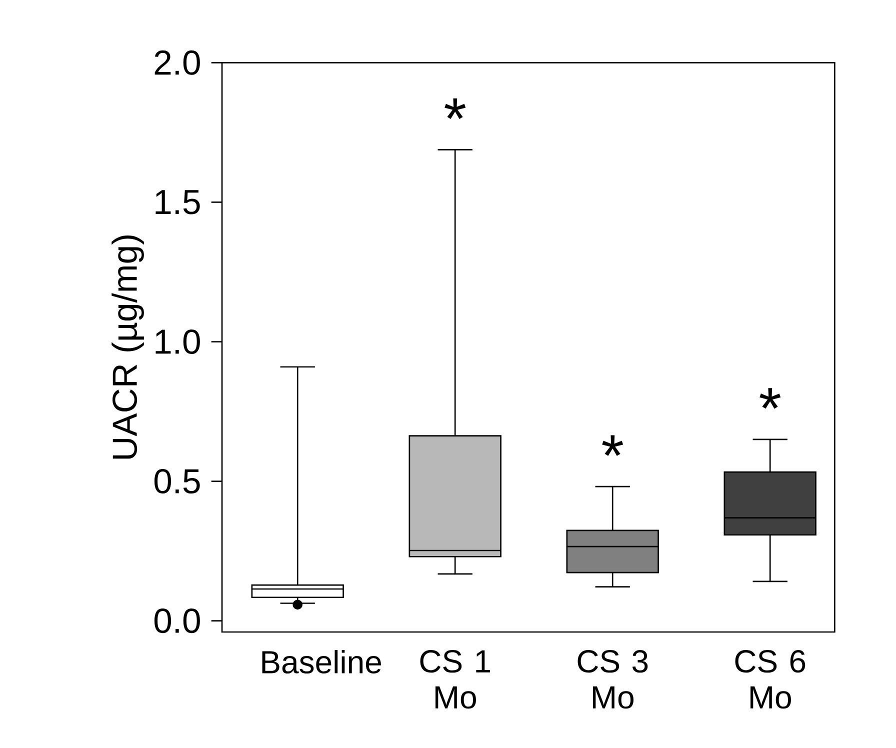 The height and width of the screenshot is (748, 896). I want to click on x-tick-label: CS 1 Mo, so click(455, 679).